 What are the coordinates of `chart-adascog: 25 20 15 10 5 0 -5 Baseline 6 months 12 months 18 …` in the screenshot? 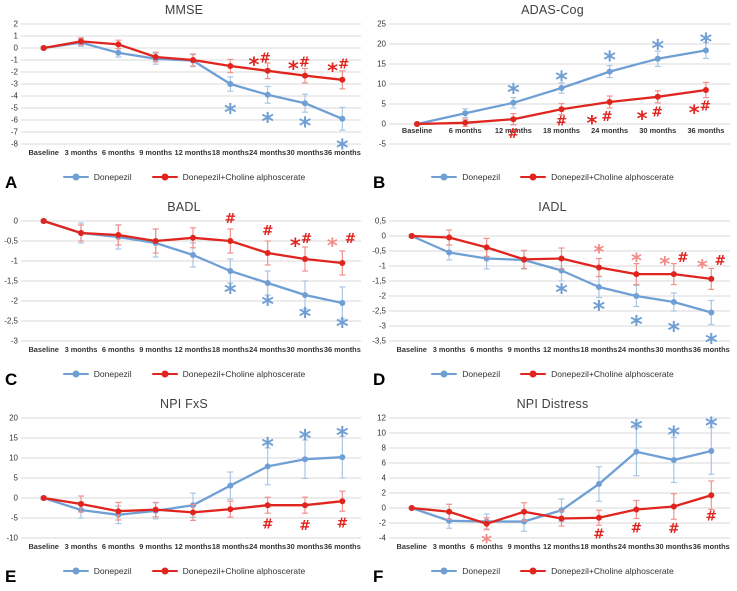 It's located at (553, 84).